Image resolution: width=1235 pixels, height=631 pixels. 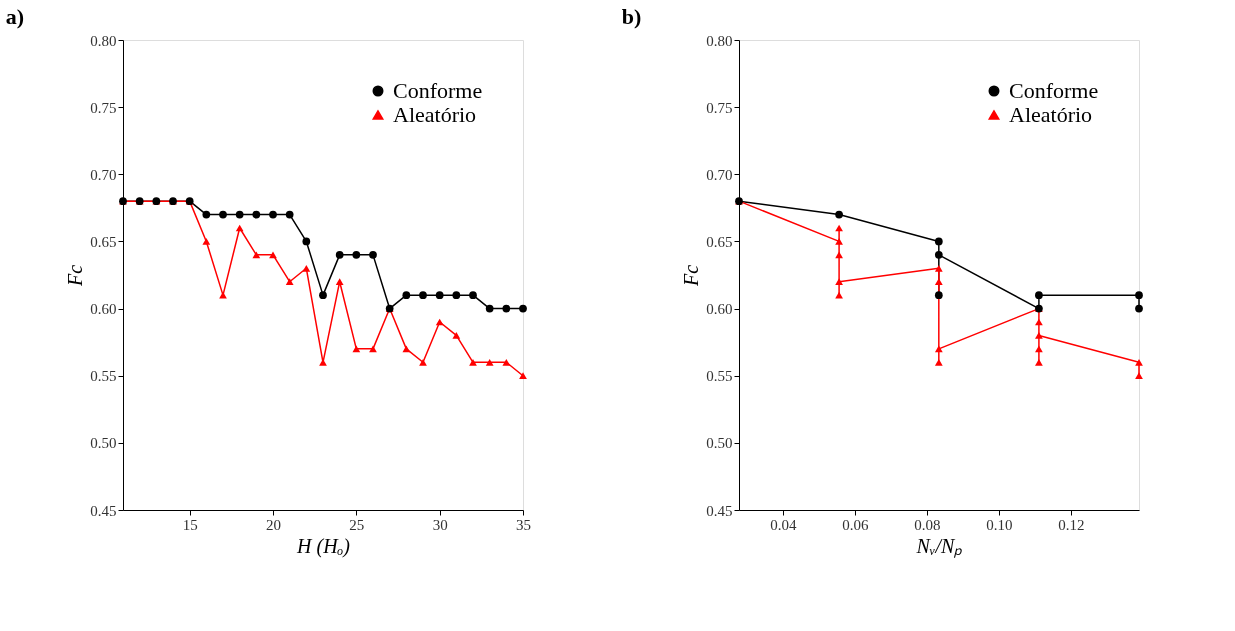 What do you see at coordinates (15, 16) in the screenshot?
I see `chart-title: a)` at bounding box center [15, 16].